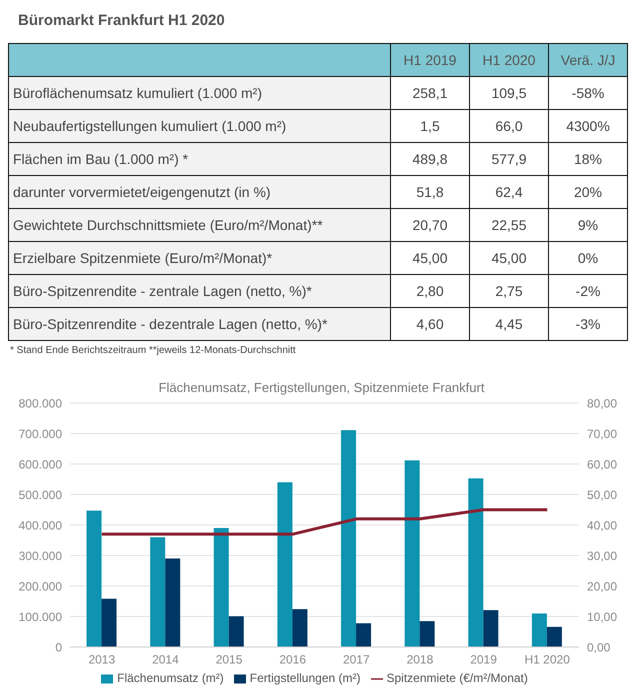 The height and width of the screenshot is (698, 643). I want to click on y-tick-label: 300.000, so click(40, 555).